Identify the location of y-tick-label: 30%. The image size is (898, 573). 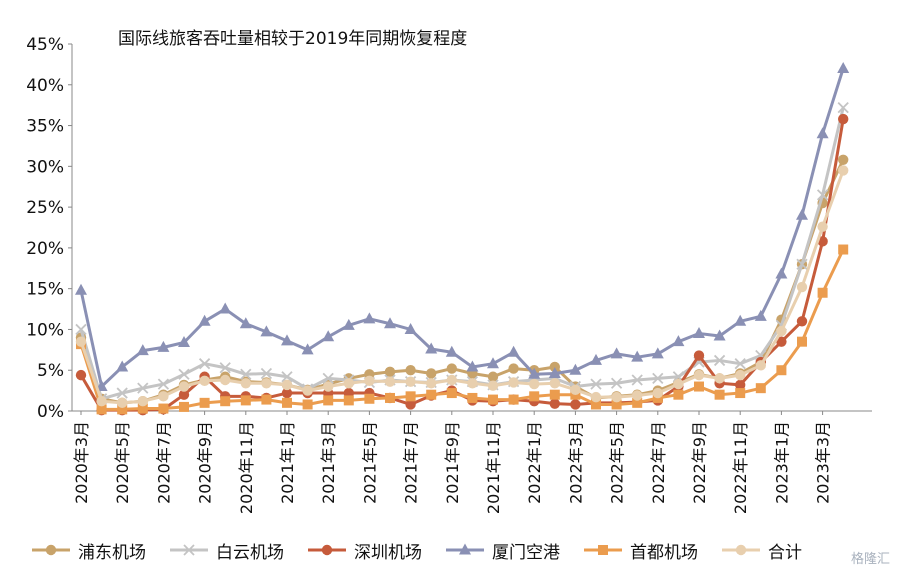
(45, 167).